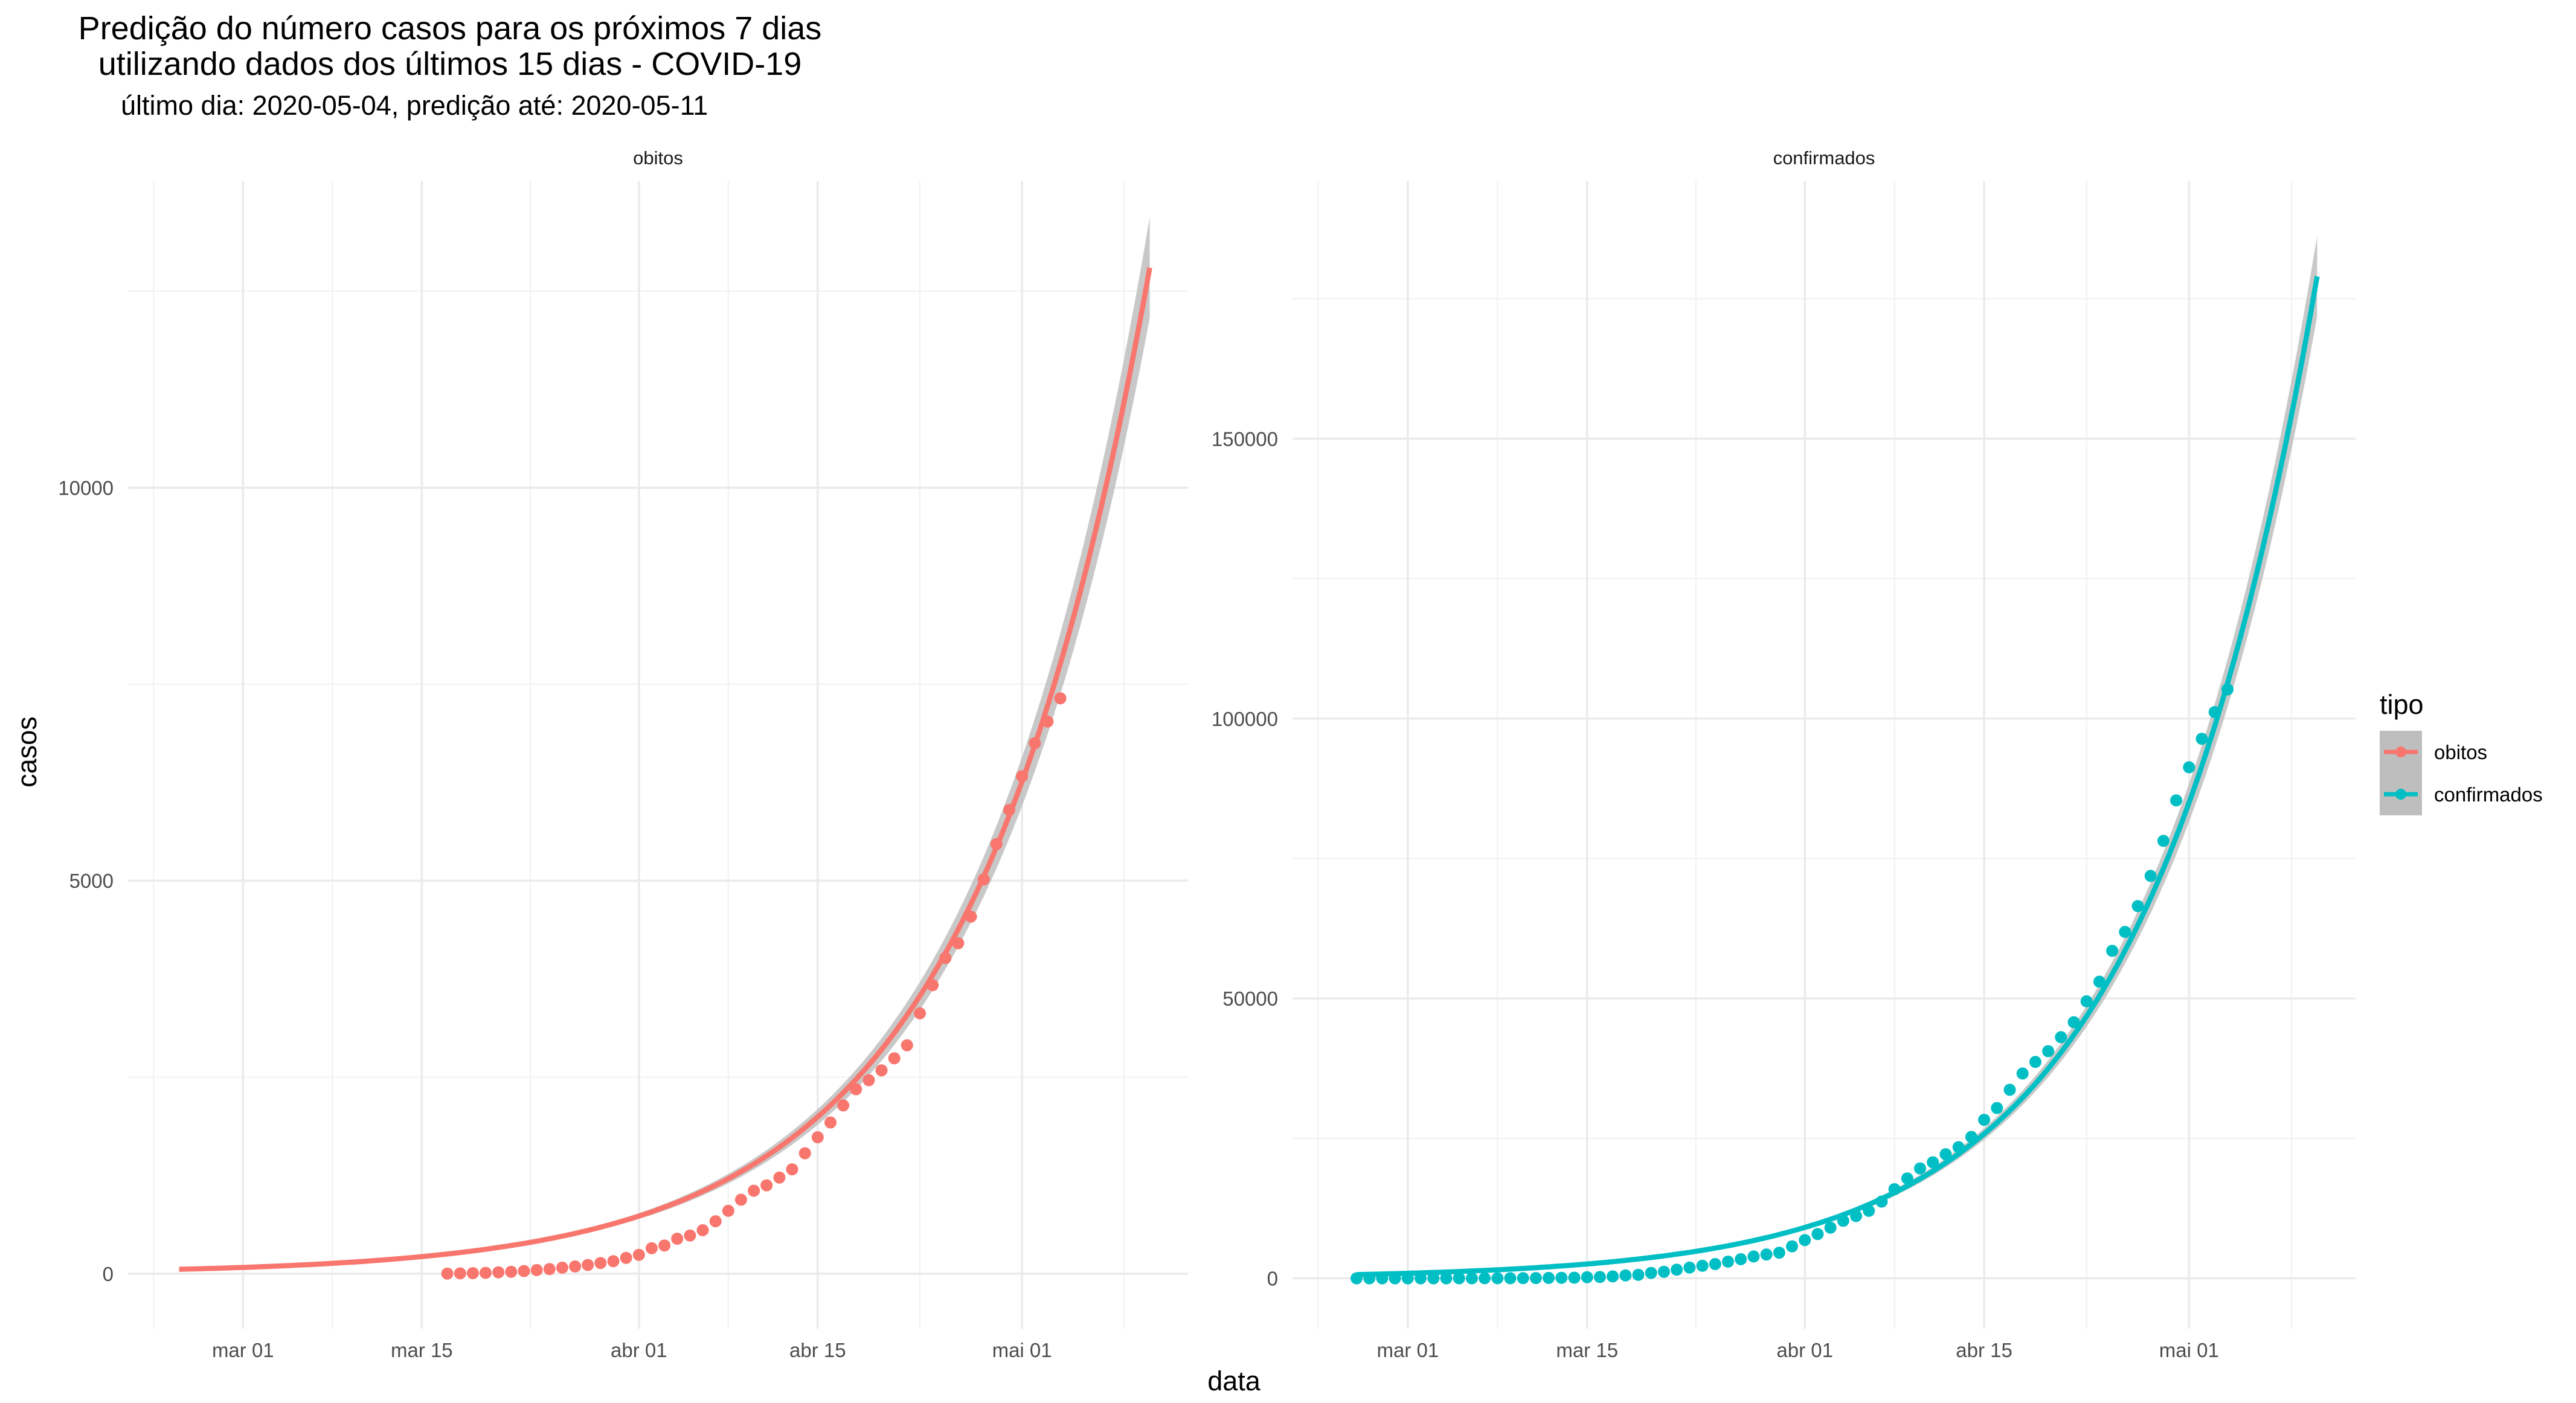 The height and width of the screenshot is (1403, 2576). Describe the element at coordinates (1245, 719) in the screenshot. I see `y-tick-label: 100000` at that location.